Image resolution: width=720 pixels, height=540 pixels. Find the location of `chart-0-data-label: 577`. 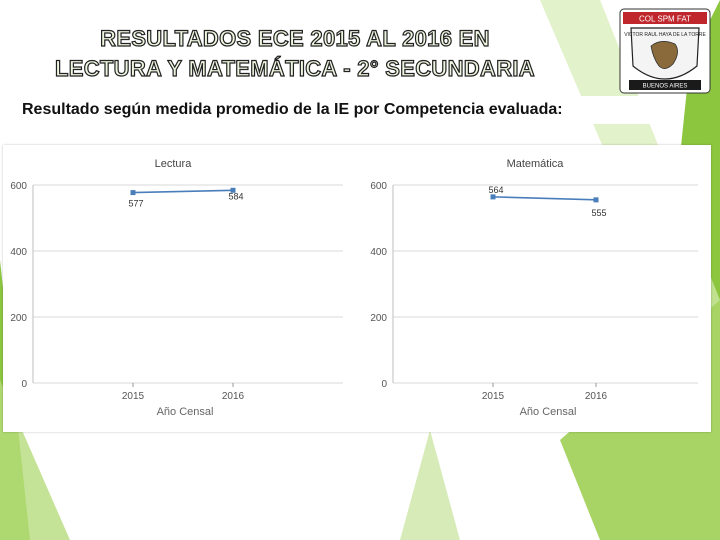

chart-0-data-label: 577 is located at coordinates (135, 204).